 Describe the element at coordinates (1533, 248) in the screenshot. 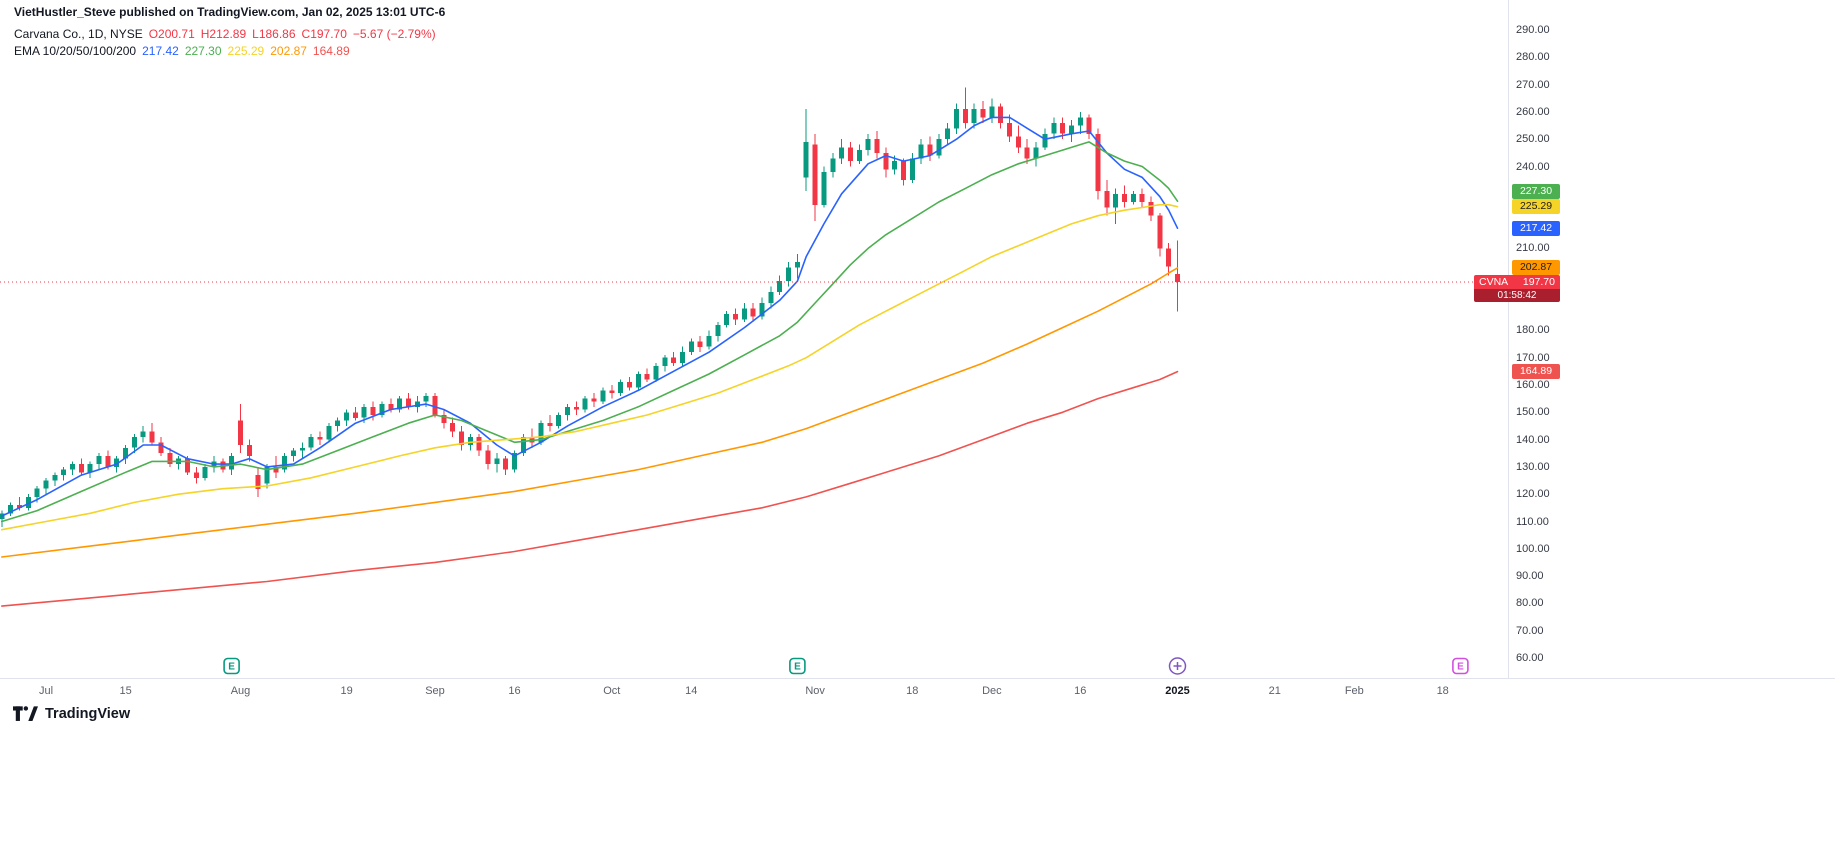

I see `price-tick: 210.00` at that location.